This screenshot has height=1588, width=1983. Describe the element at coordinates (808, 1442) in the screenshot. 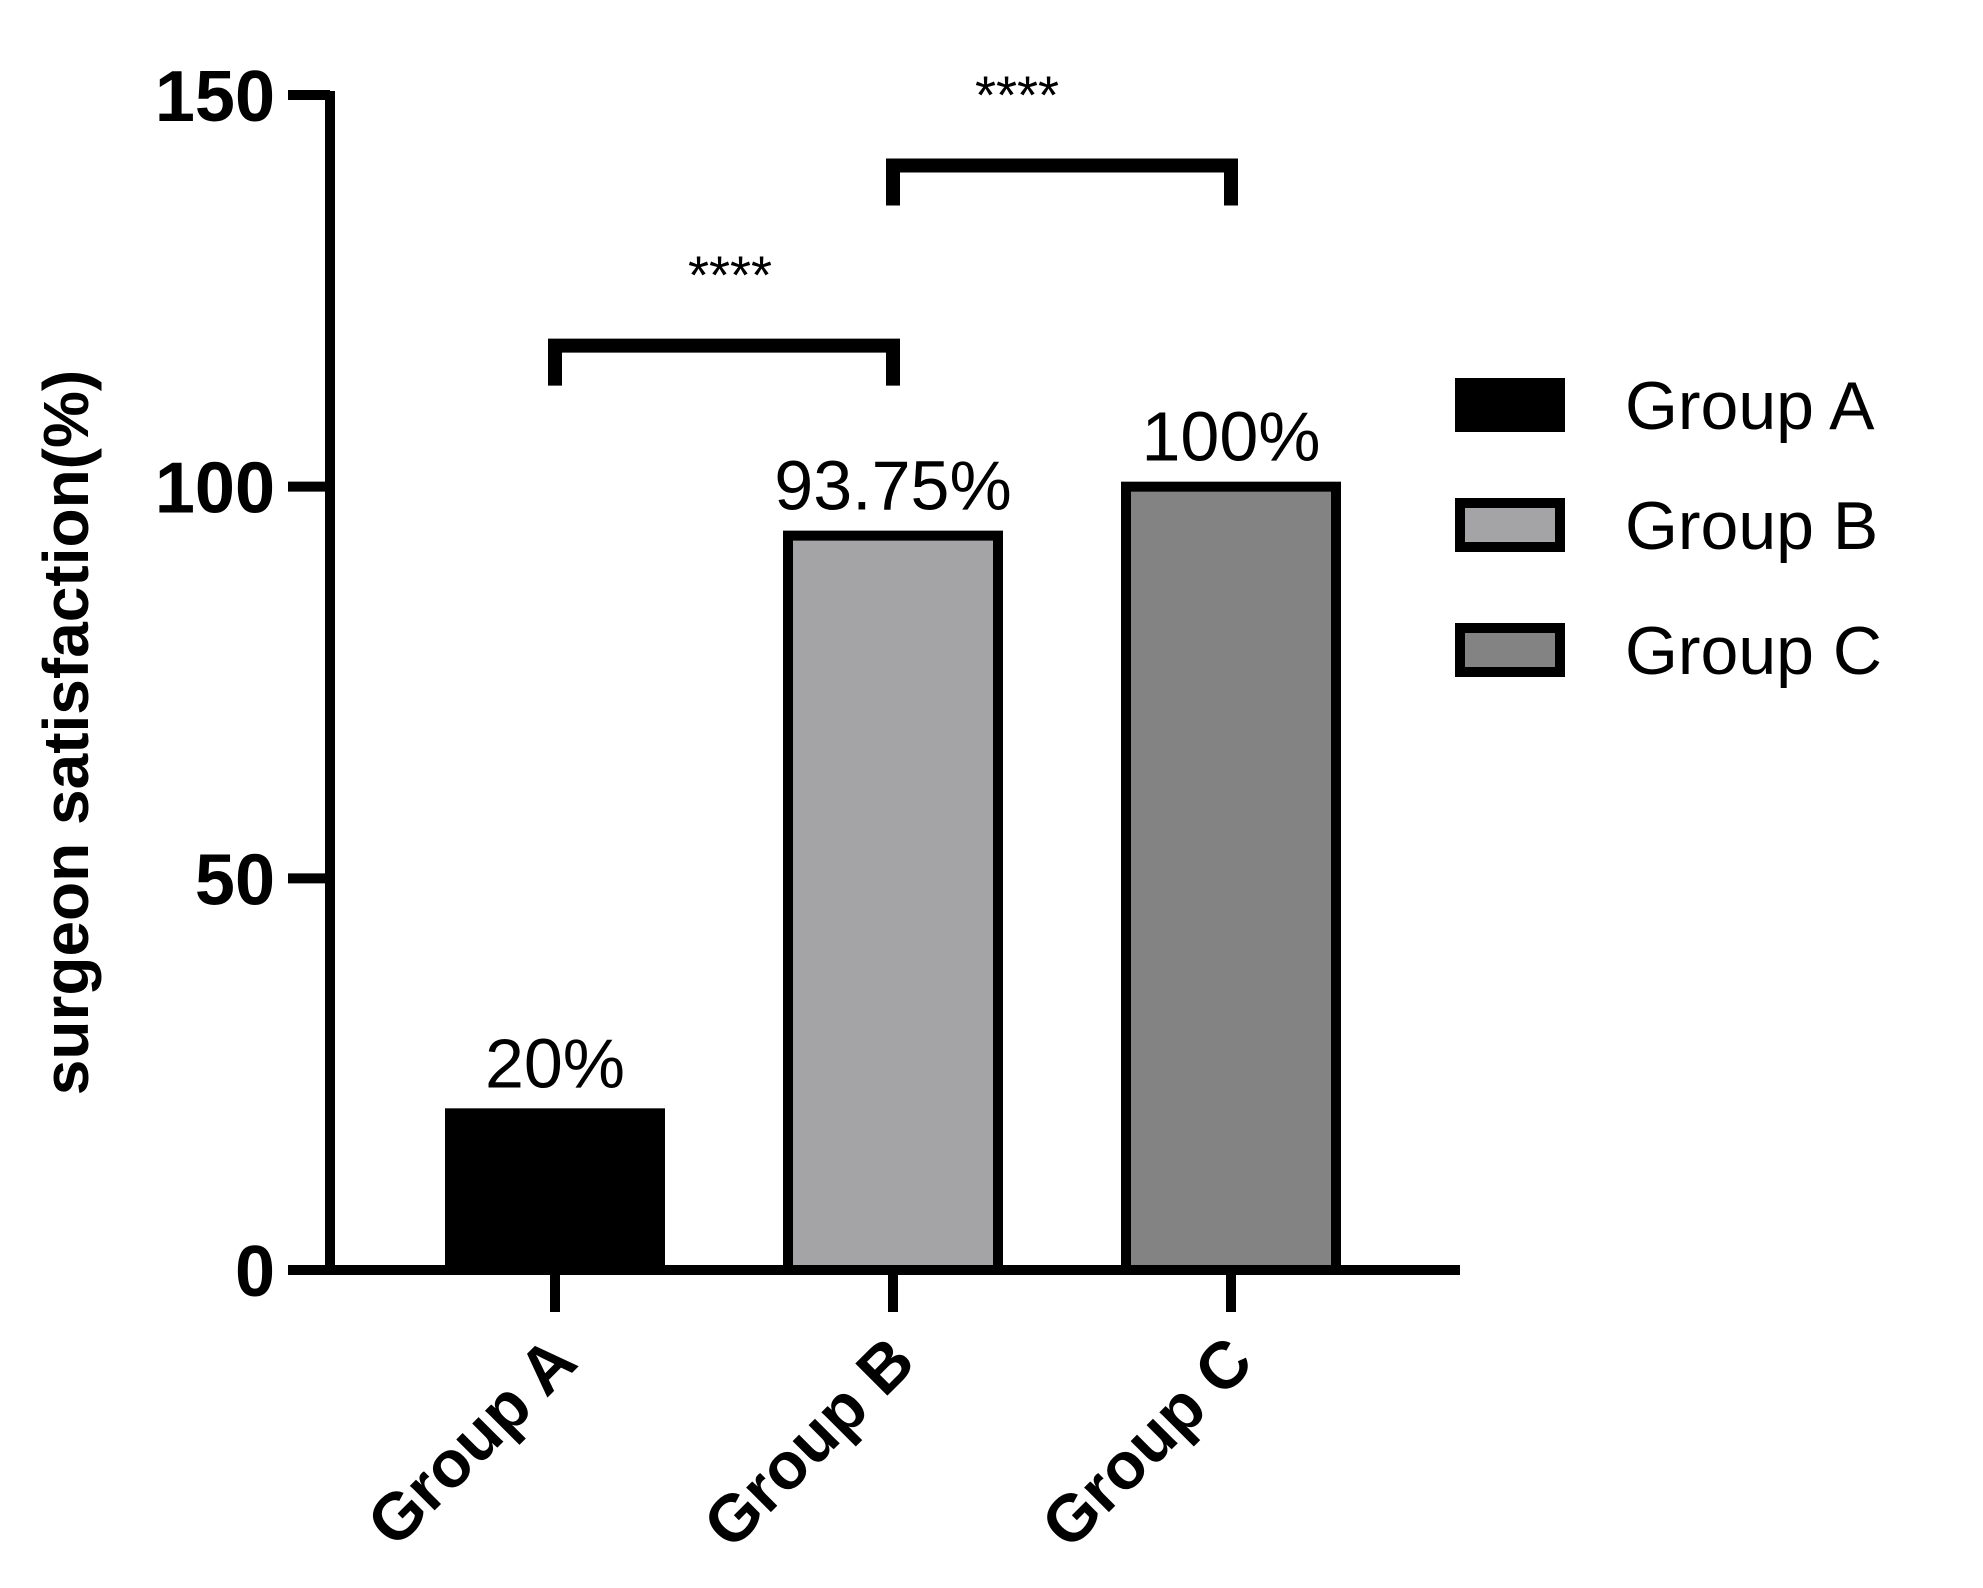

I see `x-tick-label: Group B` at that location.